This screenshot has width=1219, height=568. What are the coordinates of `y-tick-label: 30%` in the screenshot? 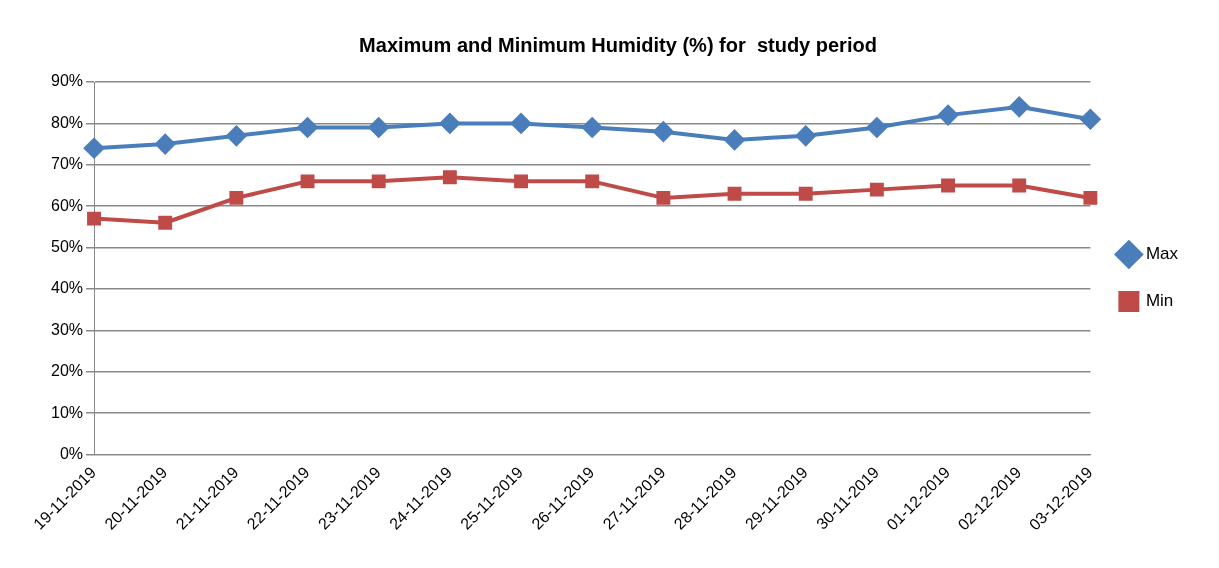 It's located at (67, 329).